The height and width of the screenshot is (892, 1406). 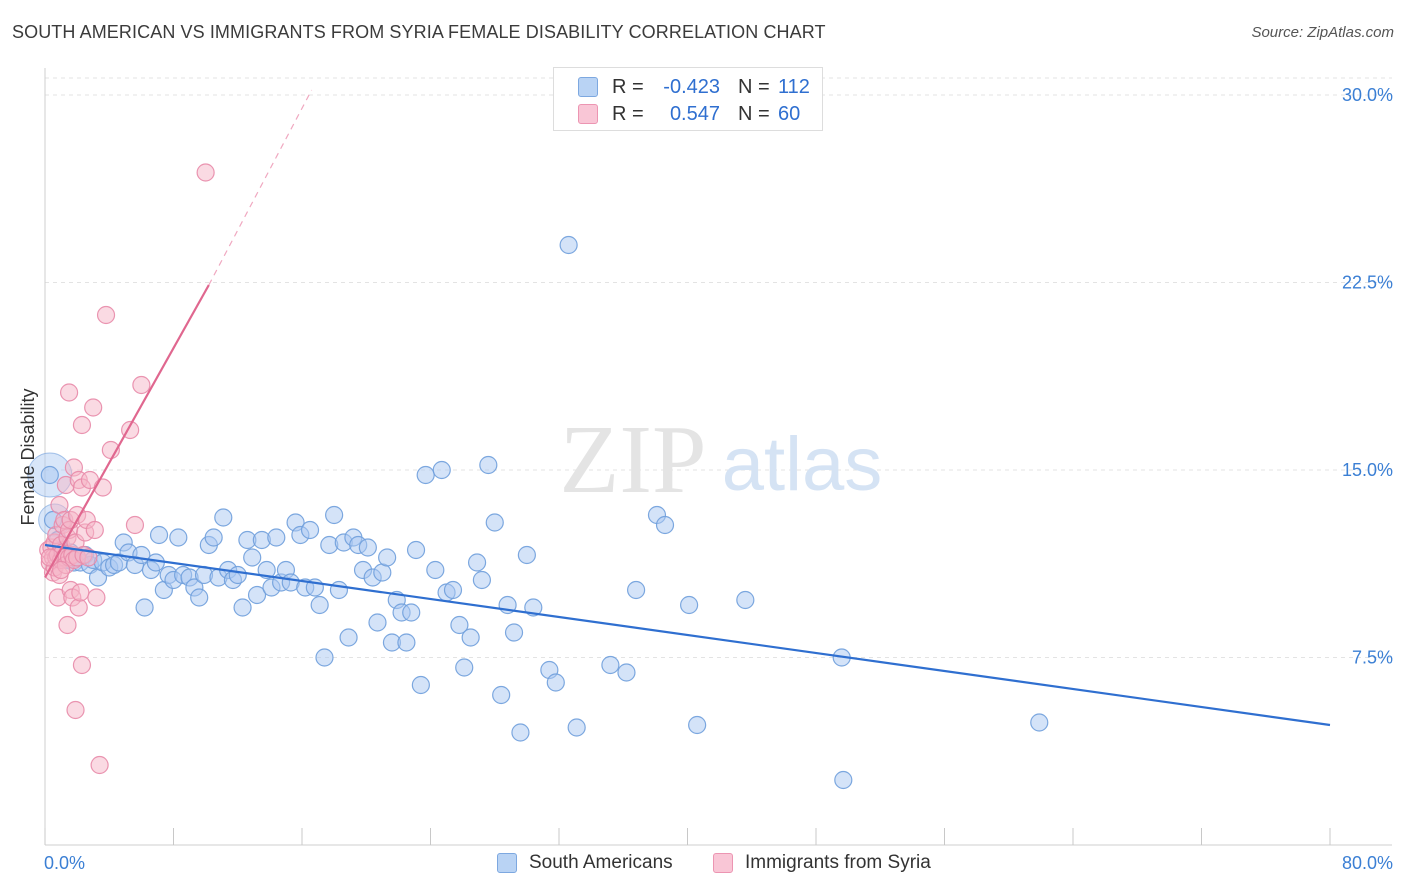 I want to click on source-credit: Source: ZipAtlas.com, so click(x=1322, y=32).